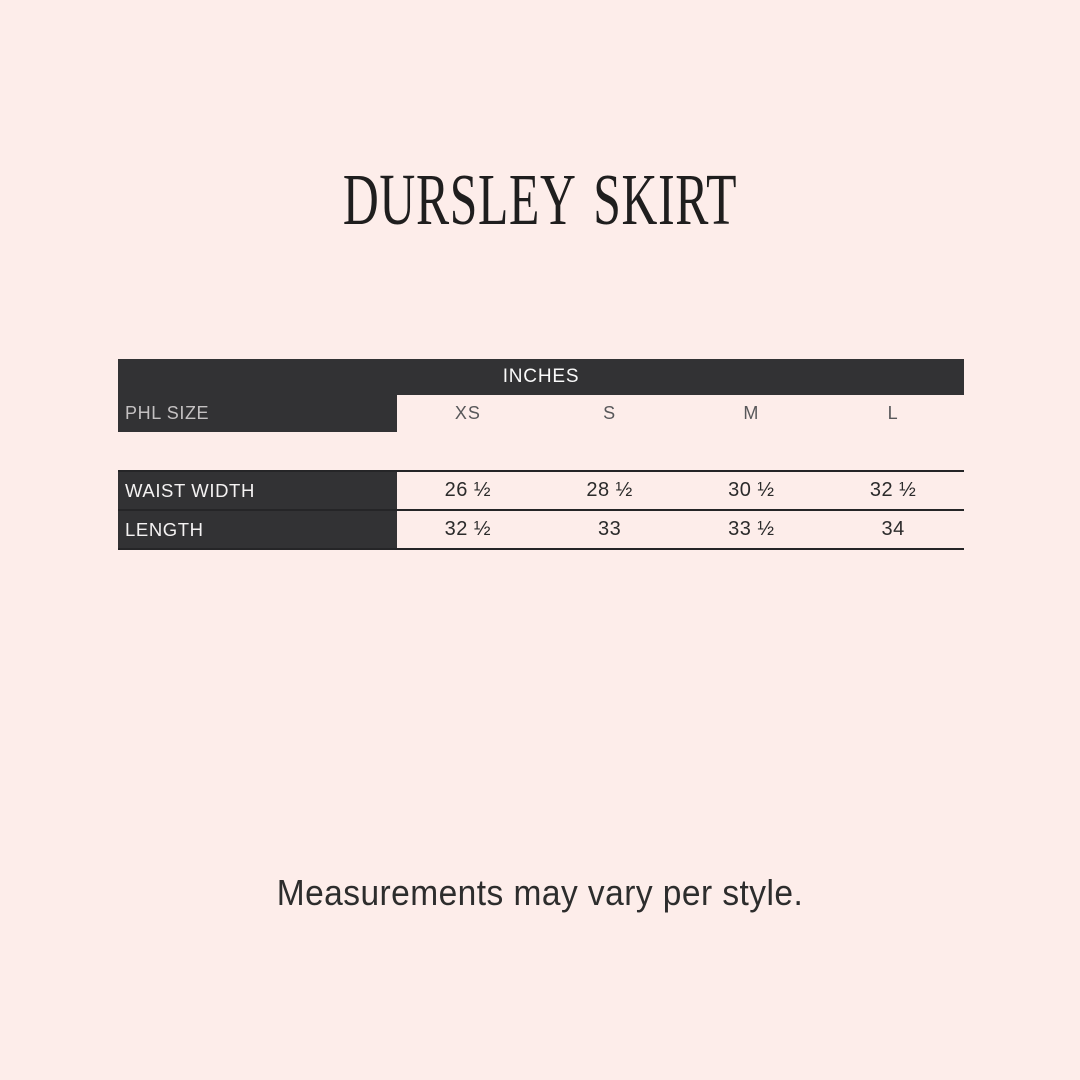 The width and height of the screenshot is (1080, 1080). I want to click on length-l: 34, so click(893, 529).